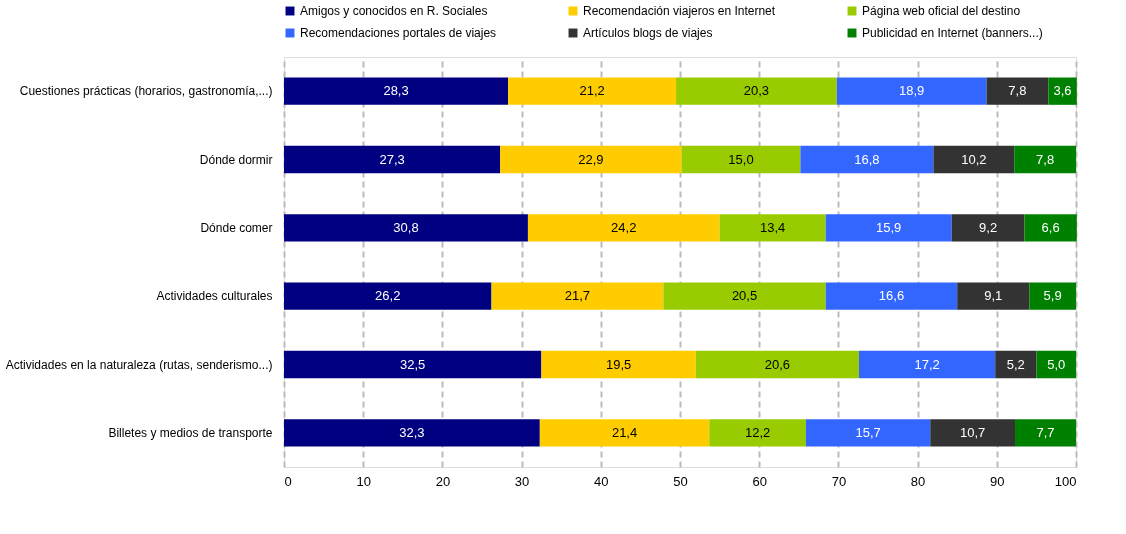 This screenshot has width=1126, height=534. I want to click on data-label: 5,9, so click(1052, 296).